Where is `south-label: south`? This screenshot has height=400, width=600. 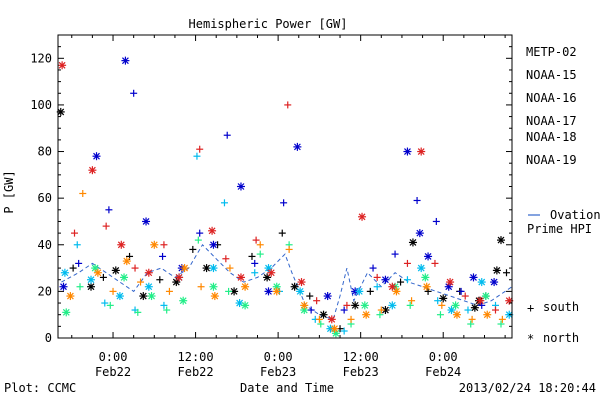 south-label: south is located at coordinates (561, 307).